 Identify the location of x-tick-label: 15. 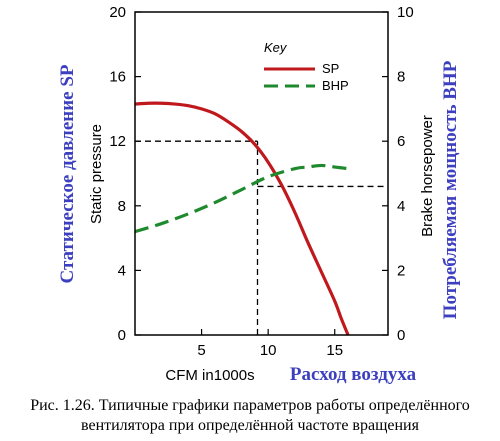
(334, 350).